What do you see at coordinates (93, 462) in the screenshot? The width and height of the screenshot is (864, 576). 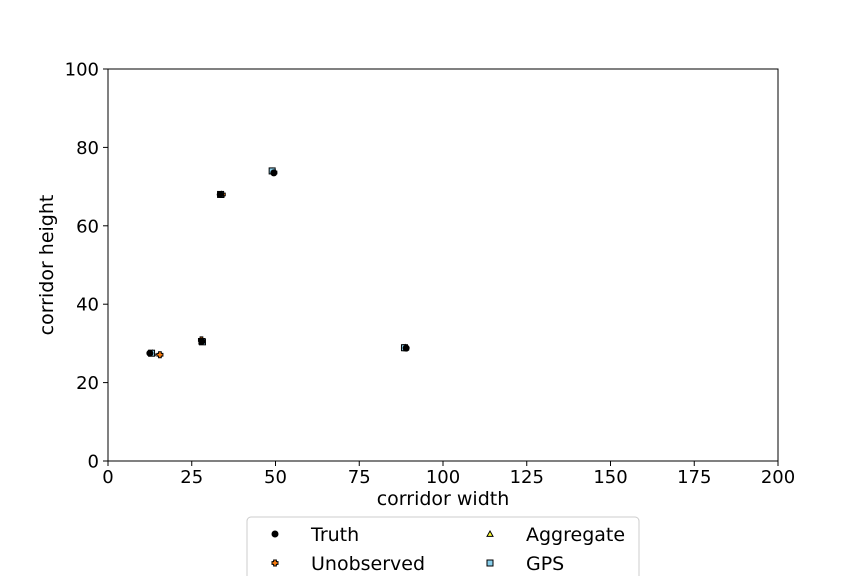 I see `y-tick-label: 0` at bounding box center [93, 462].